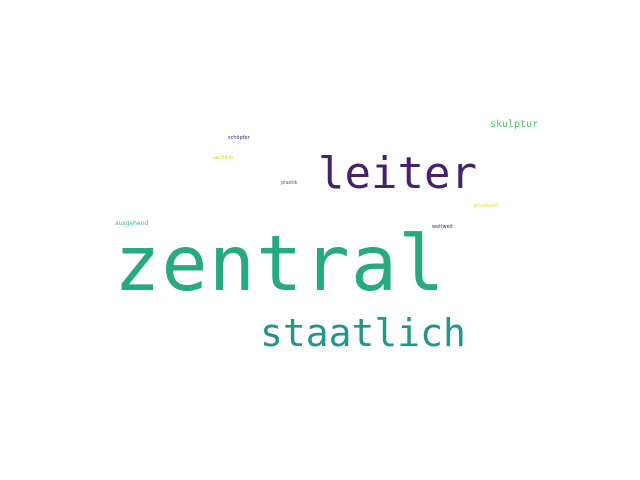 This screenshot has height=480, width=640. What do you see at coordinates (280, 264) in the screenshot?
I see `word-zentral: zentral` at bounding box center [280, 264].